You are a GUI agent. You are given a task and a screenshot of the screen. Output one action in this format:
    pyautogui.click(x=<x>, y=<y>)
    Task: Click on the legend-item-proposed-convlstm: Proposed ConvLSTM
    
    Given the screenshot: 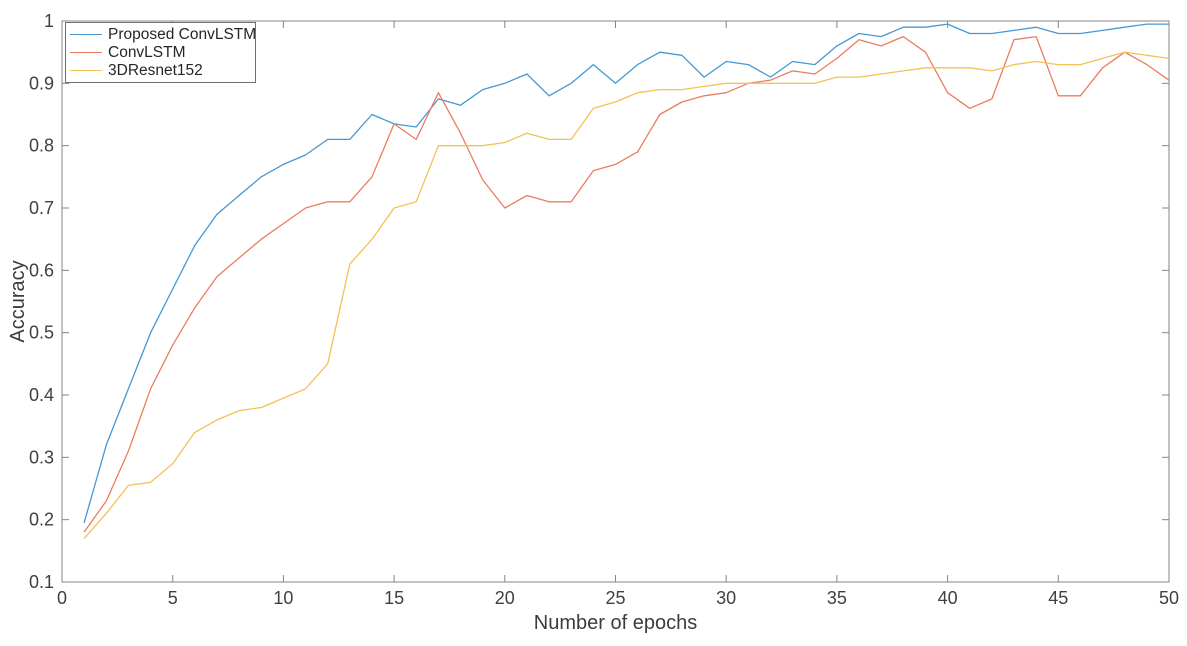 What is the action you would take?
    pyautogui.click(x=161, y=34)
    